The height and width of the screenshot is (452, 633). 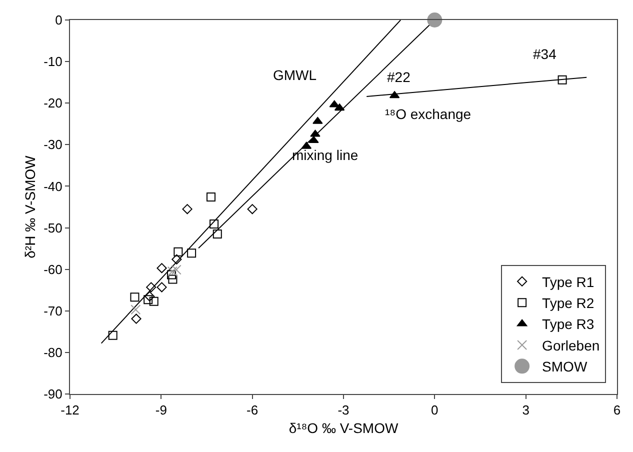 What do you see at coordinates (53, 186) in the screenshot?
I see `y-tick-label: -40` at bounding box center [53, 186].